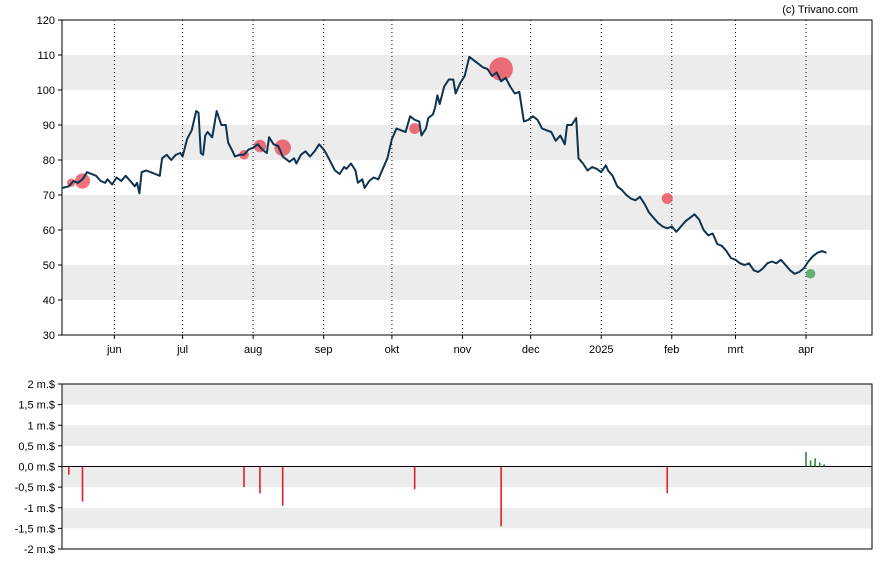 This screenshot has height=565, width=888. I want to click on price-x-tick-label: aug, so click(253, 350).